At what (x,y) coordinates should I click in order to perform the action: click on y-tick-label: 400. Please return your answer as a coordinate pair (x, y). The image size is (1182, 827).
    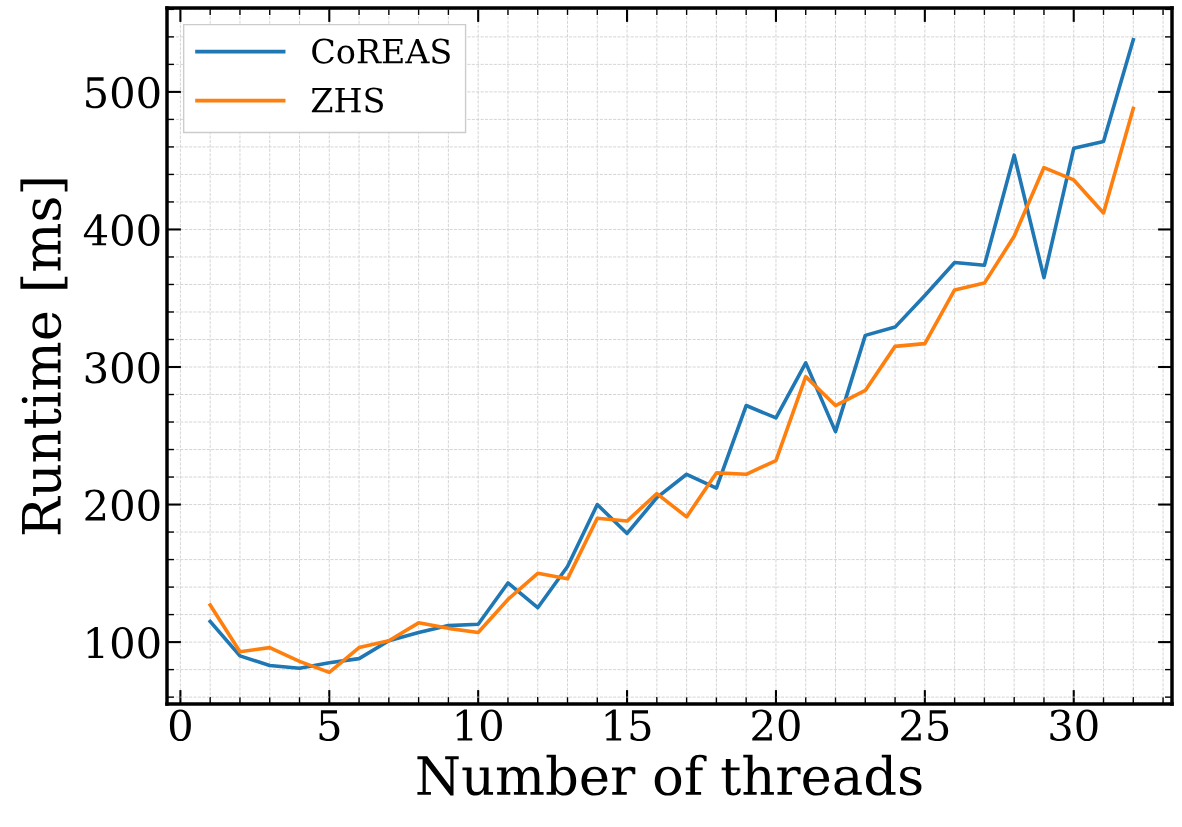
    Looking at the image, I should click on (121, 230).